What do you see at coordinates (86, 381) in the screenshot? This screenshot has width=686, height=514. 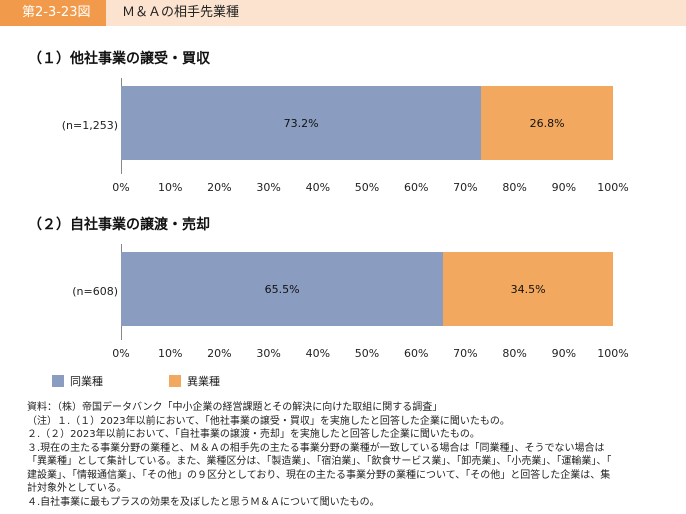 I see `legend-label-same: 同業種` at bounding box center [86, 381].